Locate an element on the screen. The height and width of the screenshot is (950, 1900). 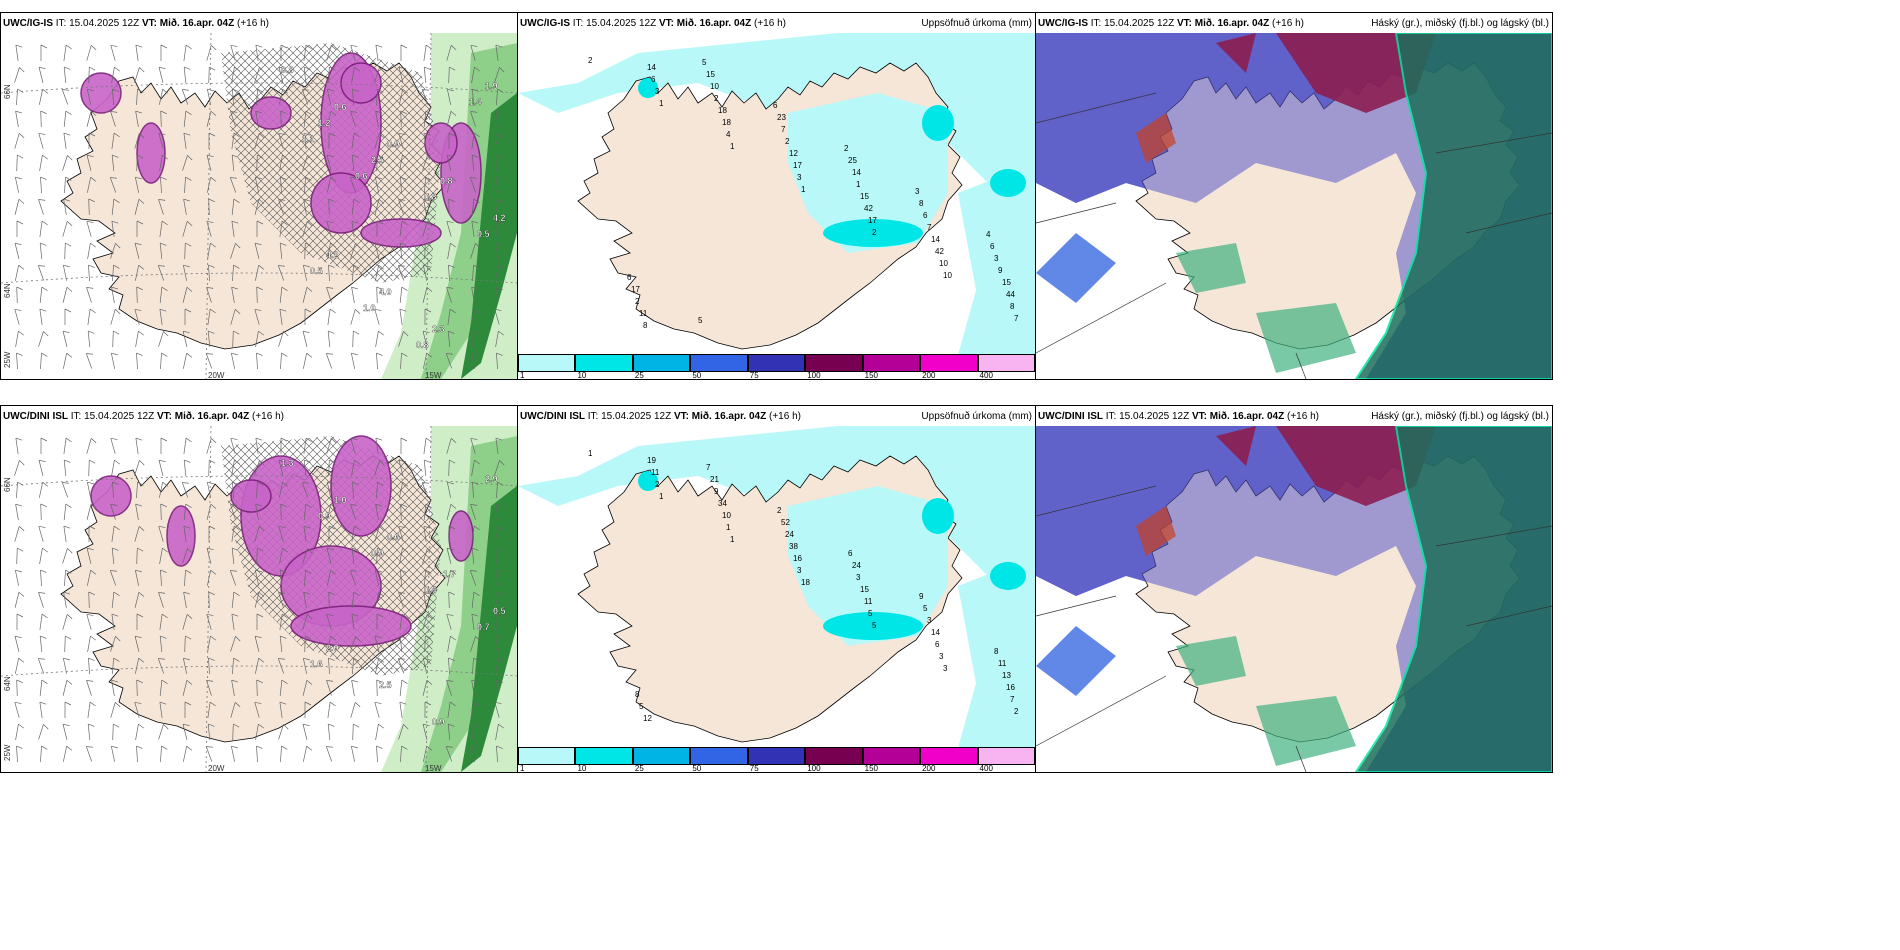
colorbar-tick-label: 10 is located at coordinates (582, 768).